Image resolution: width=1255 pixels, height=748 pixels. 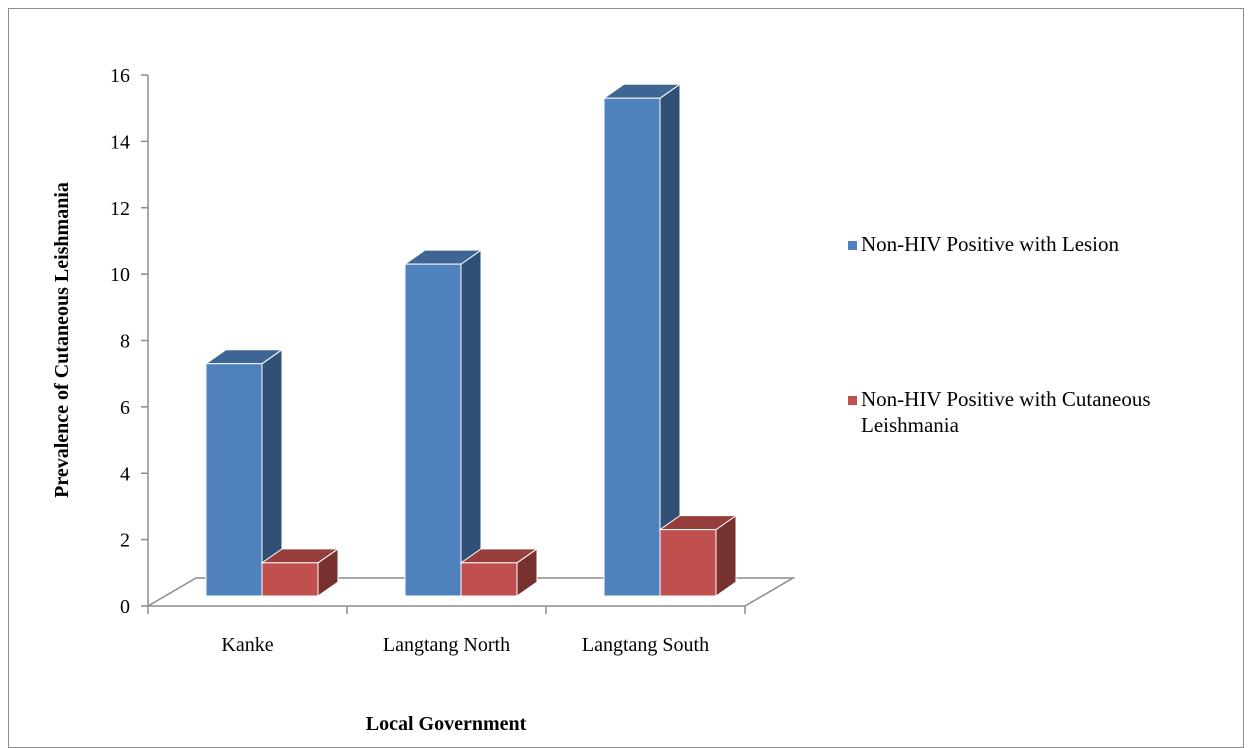 I want to click on x-tick-label: Langtang South, so click(x=645, y=645).